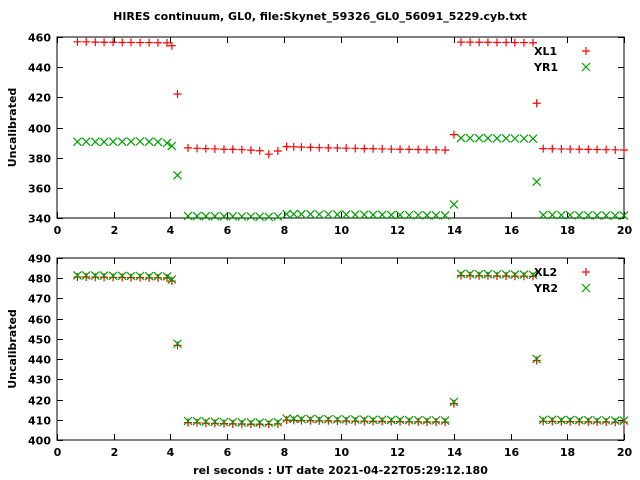 This screenshot has height=480, width=640. I want to click on x-tick-label: 20, so click(625, 230).